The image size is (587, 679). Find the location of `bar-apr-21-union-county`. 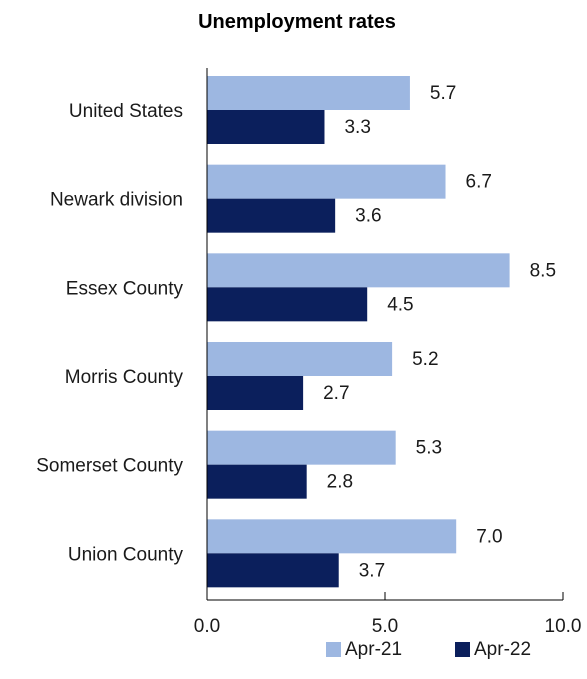

bar-apr-21-union-county is located at coordinates (332, 536).